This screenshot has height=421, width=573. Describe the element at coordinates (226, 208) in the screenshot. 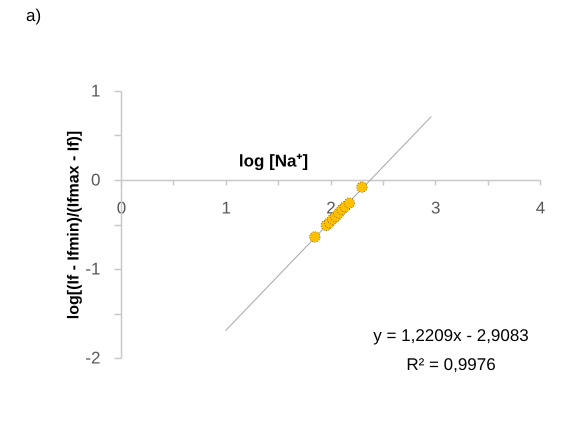

I see `x-tick-label: 1` at that location.